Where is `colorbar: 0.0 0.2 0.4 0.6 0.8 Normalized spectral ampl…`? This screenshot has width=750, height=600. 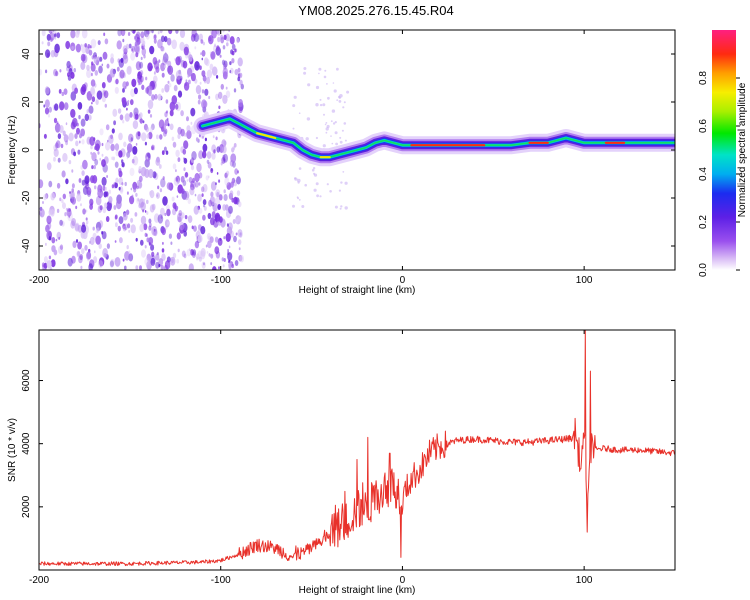 colorbar: 0.0 0.2 0.4 0.6 0.8 Normalized spectral ampl… is located at coordinates (723, 153).